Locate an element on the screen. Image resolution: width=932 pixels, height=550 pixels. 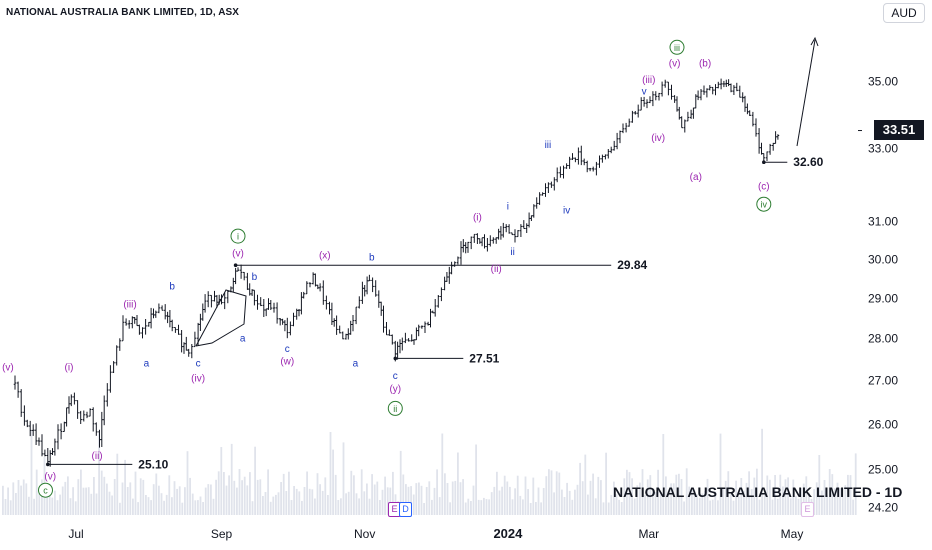
price-tick-label: 30.00 is located at coordinates (883, 260).